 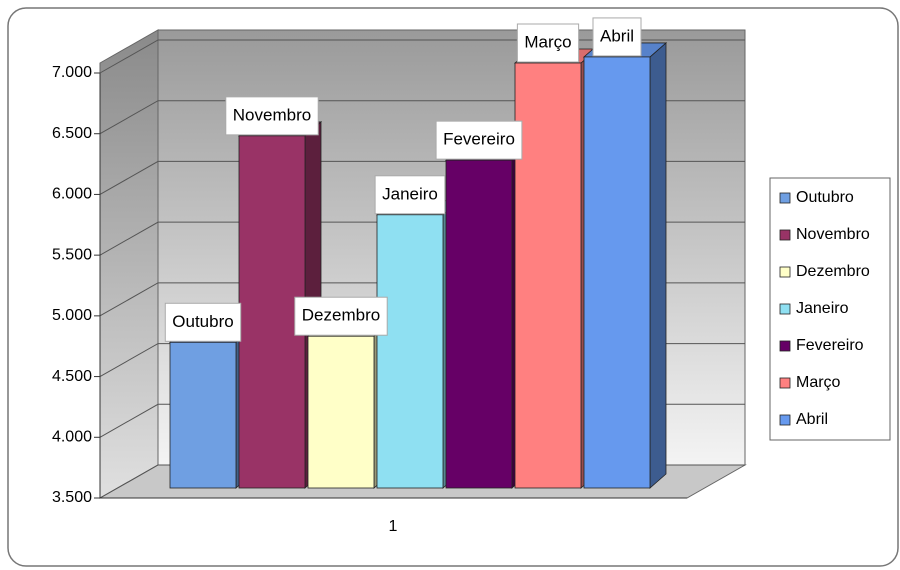 I want to click on y-tick-label: 7.000, so click(x=72, y=72).